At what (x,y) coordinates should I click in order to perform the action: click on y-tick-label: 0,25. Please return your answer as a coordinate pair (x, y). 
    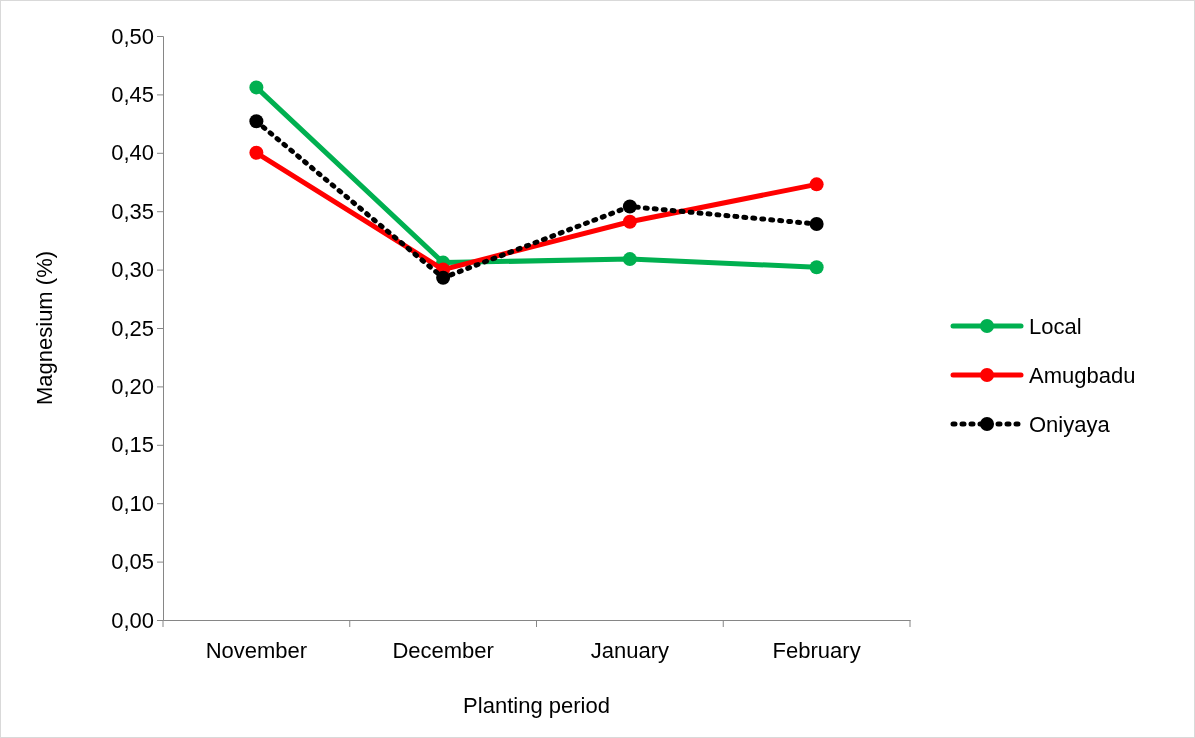
    Looking at the image, I should click on (132, 328).